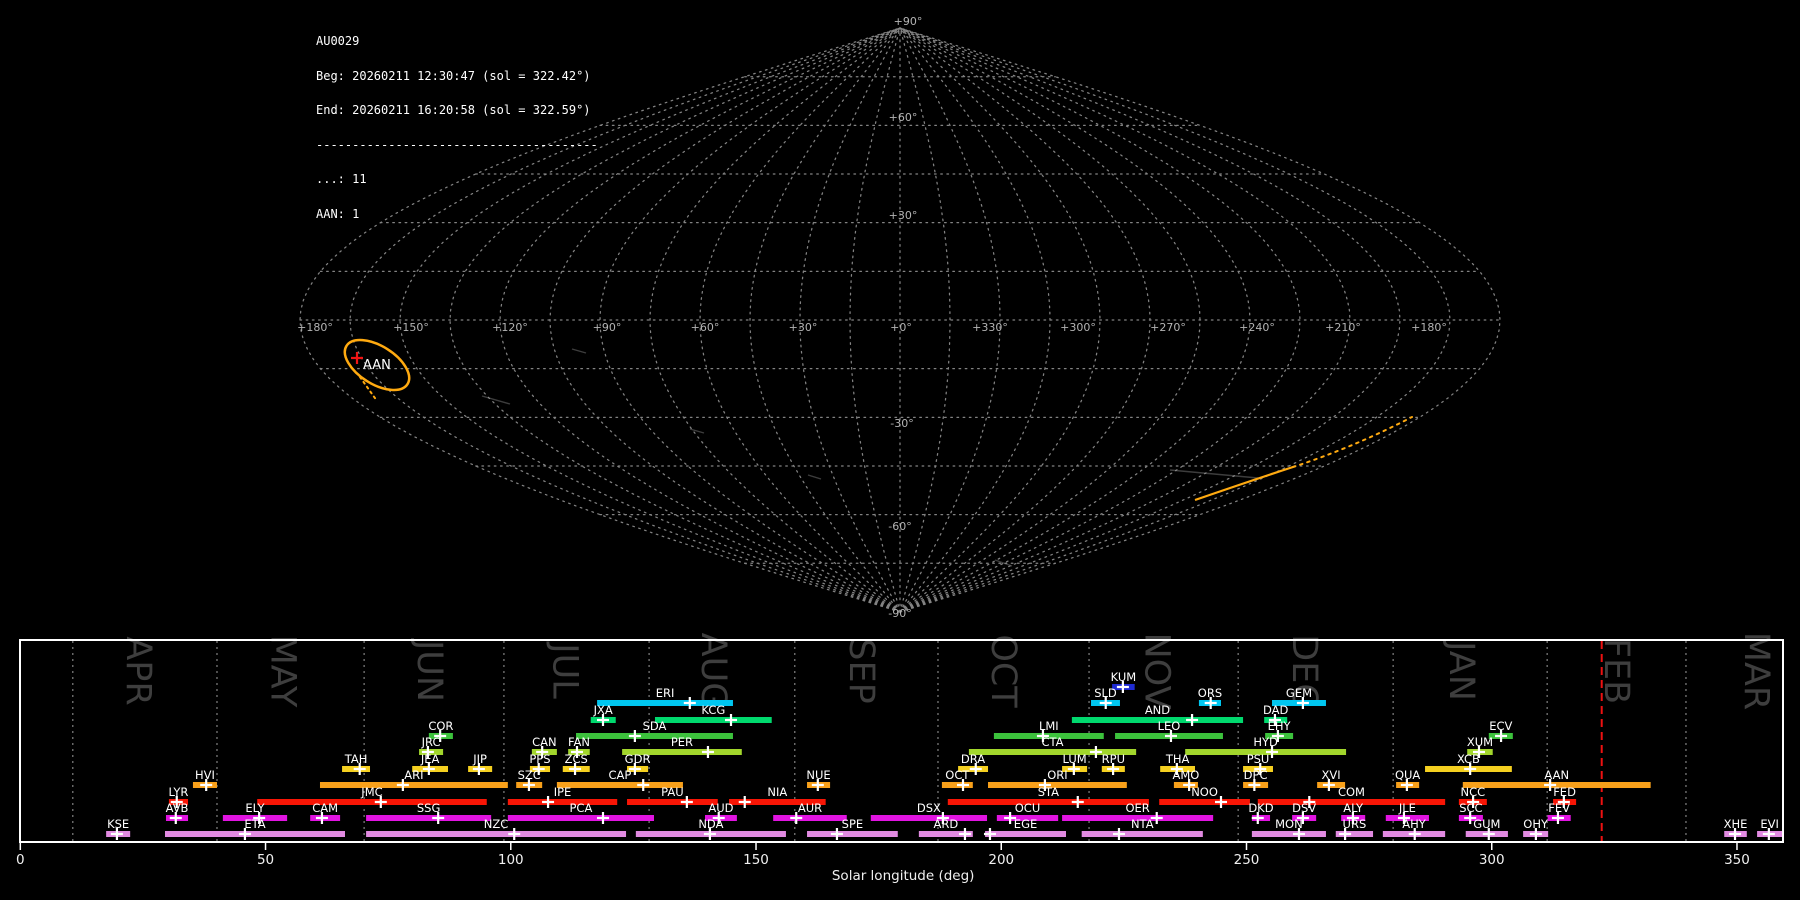 The image size is (1800, 900). I want to click on shower-row: JRC CAN FAN PER CTA HYD XUM, so click(956, 746).